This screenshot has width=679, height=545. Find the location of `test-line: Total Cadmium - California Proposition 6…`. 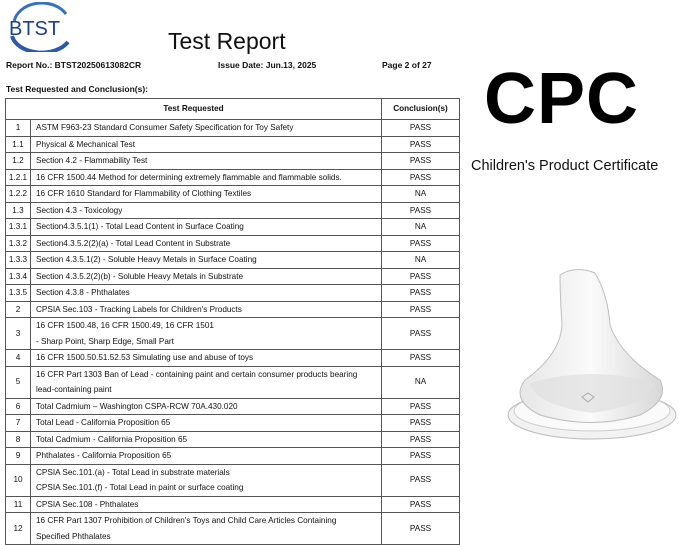

test-line: Total Cadmium - California Proposition 6… is located at coordinates (112, 439).